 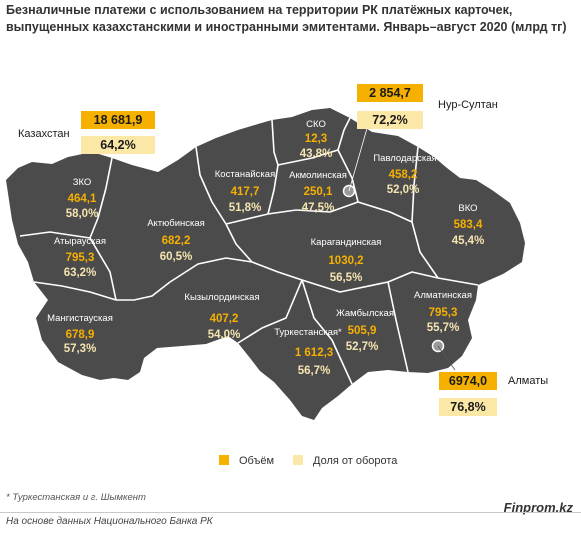 I want to click on region-share: 55,7%, so click(x=443, y=328).